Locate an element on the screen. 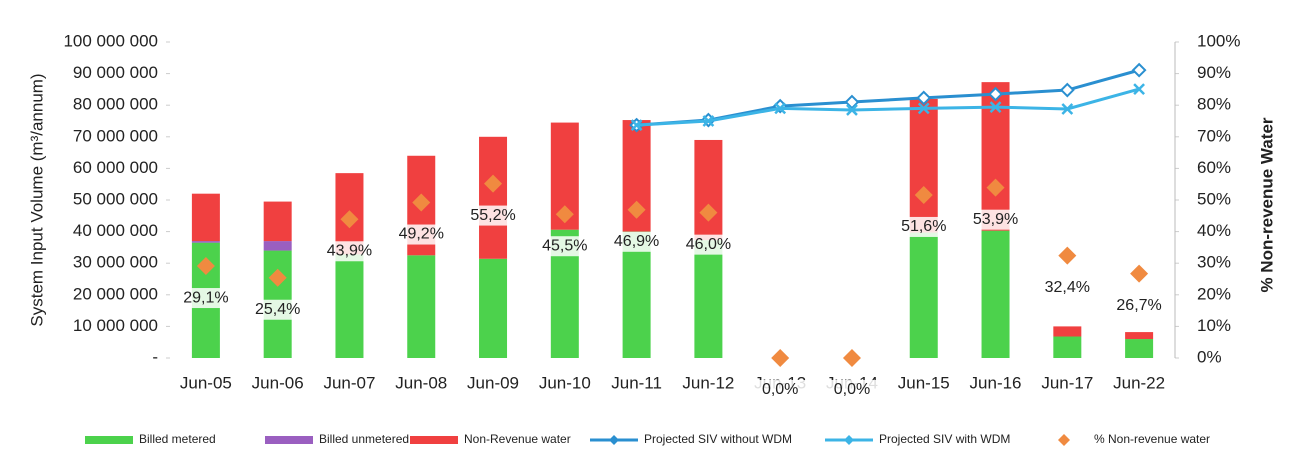  y2-tick-label: 90% is located at coordinates (1214, 72).